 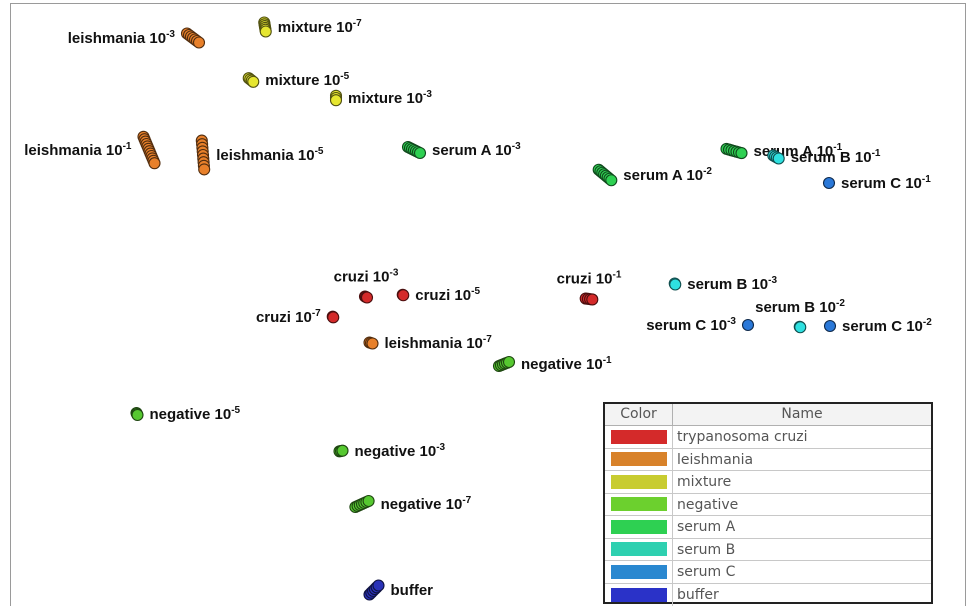 I want to click on legend-row: serum C, so click(x=768, y=572).